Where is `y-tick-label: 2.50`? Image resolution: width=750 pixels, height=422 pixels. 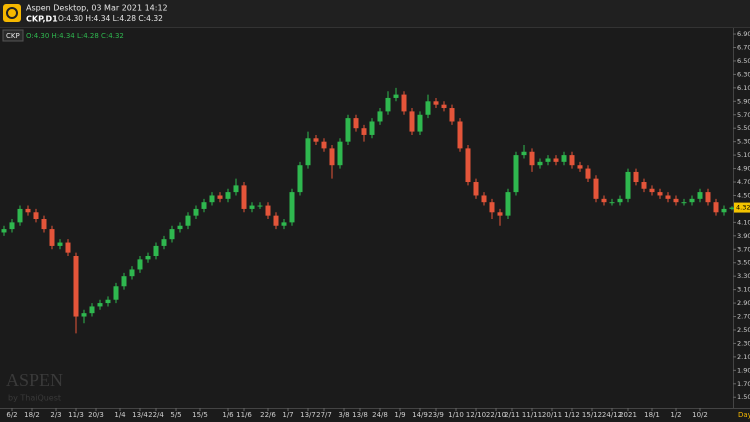 y-tick-label: 2.50 is located at coordinates (743, 330).